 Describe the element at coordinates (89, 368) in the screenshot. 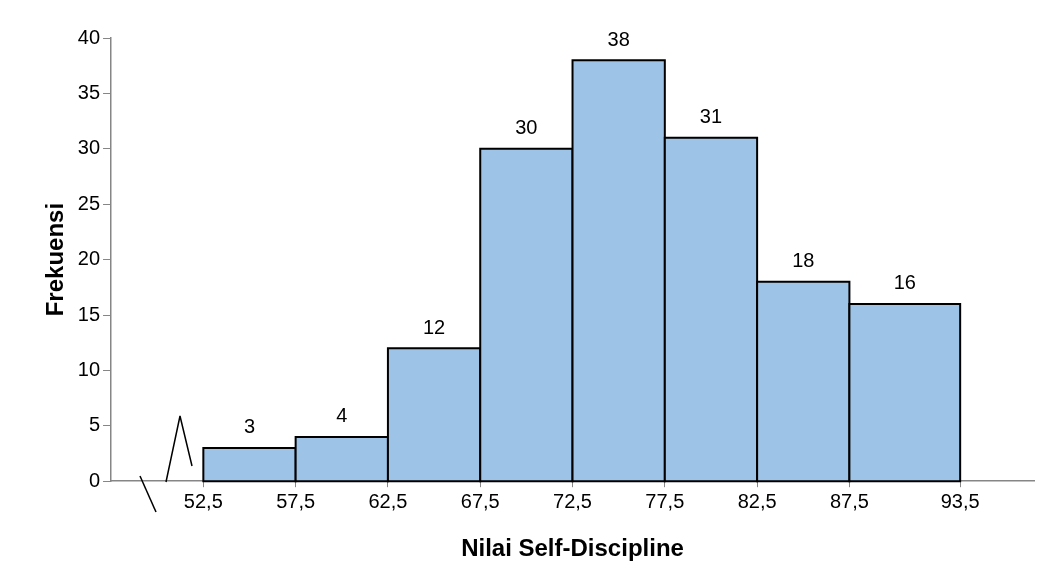

I see `y-tick-label: 10` at that location.